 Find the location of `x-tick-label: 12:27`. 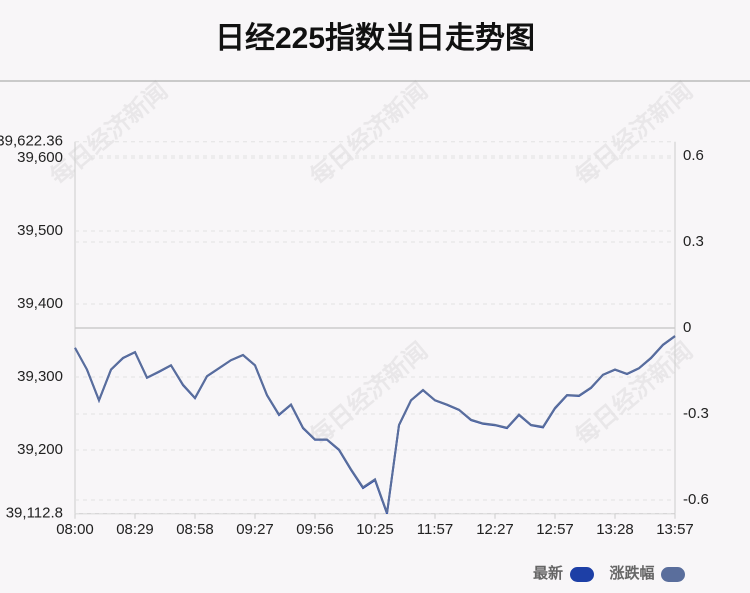

x-tick-label: 12:27 is located at coordinates (495, 529).